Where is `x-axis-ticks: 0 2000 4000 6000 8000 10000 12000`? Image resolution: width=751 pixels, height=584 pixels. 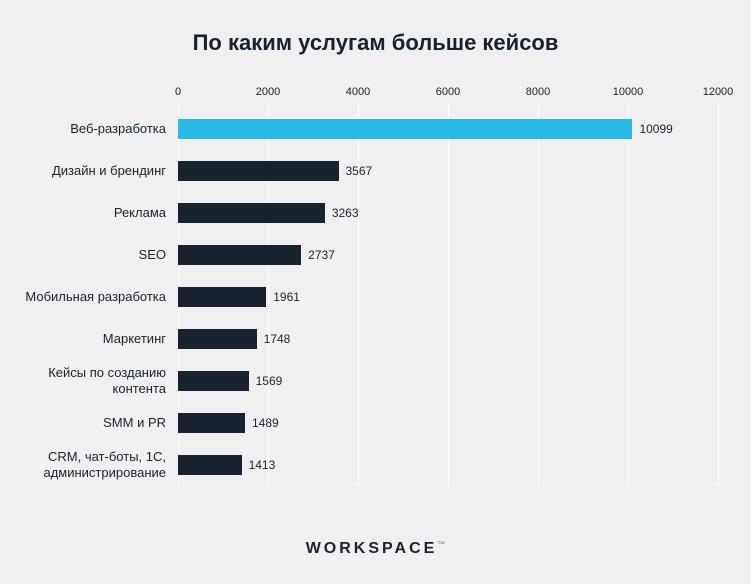
x-axis-ticks: 0 2000 4000 6000 8000 10000 12000 is located at coordinates (453, 93).